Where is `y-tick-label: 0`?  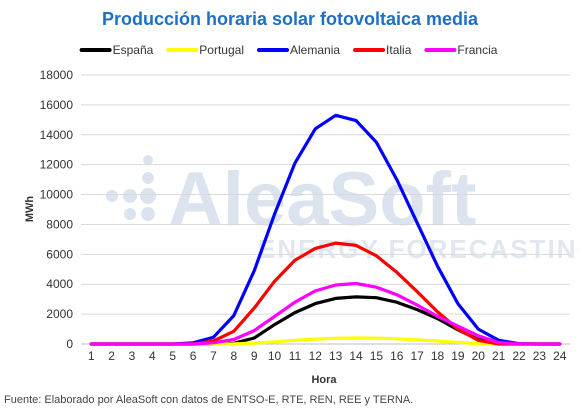 y-tick-label: 0 is located at coordinates (69, 344).